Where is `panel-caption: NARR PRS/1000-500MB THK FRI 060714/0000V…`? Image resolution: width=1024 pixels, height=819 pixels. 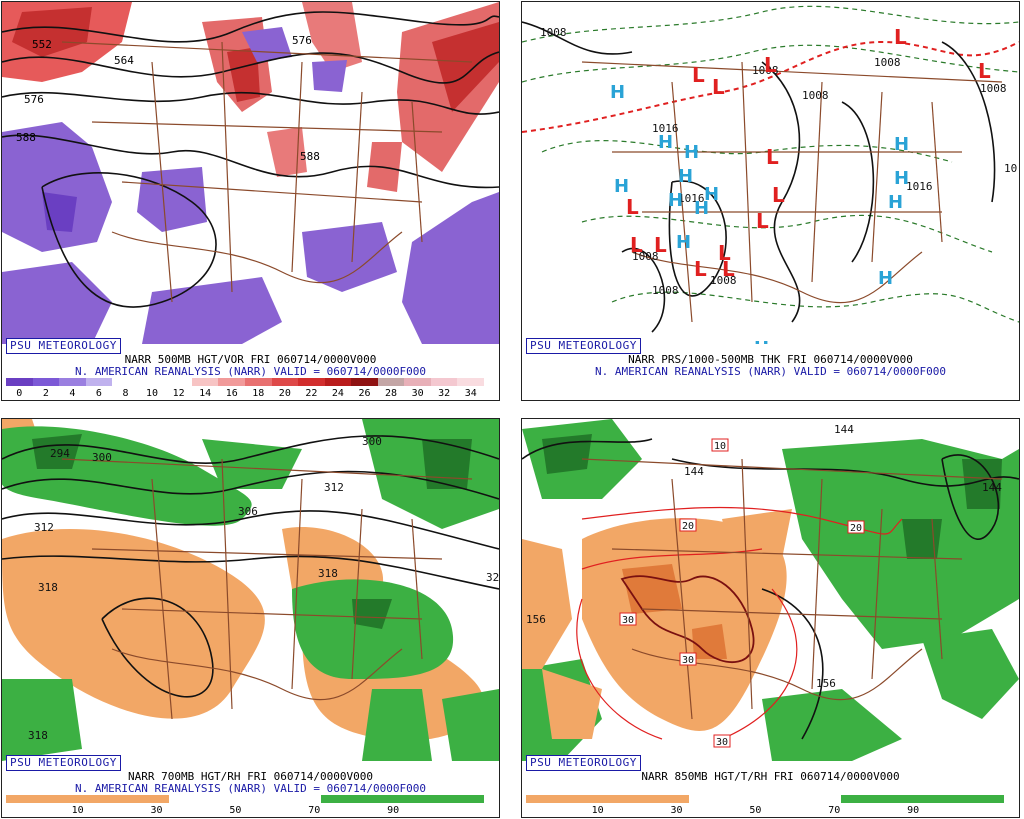 panel-caption: NARR PRS/1000-500MB THK FRI 060714/0000V… is located at coordinates (770, 359).